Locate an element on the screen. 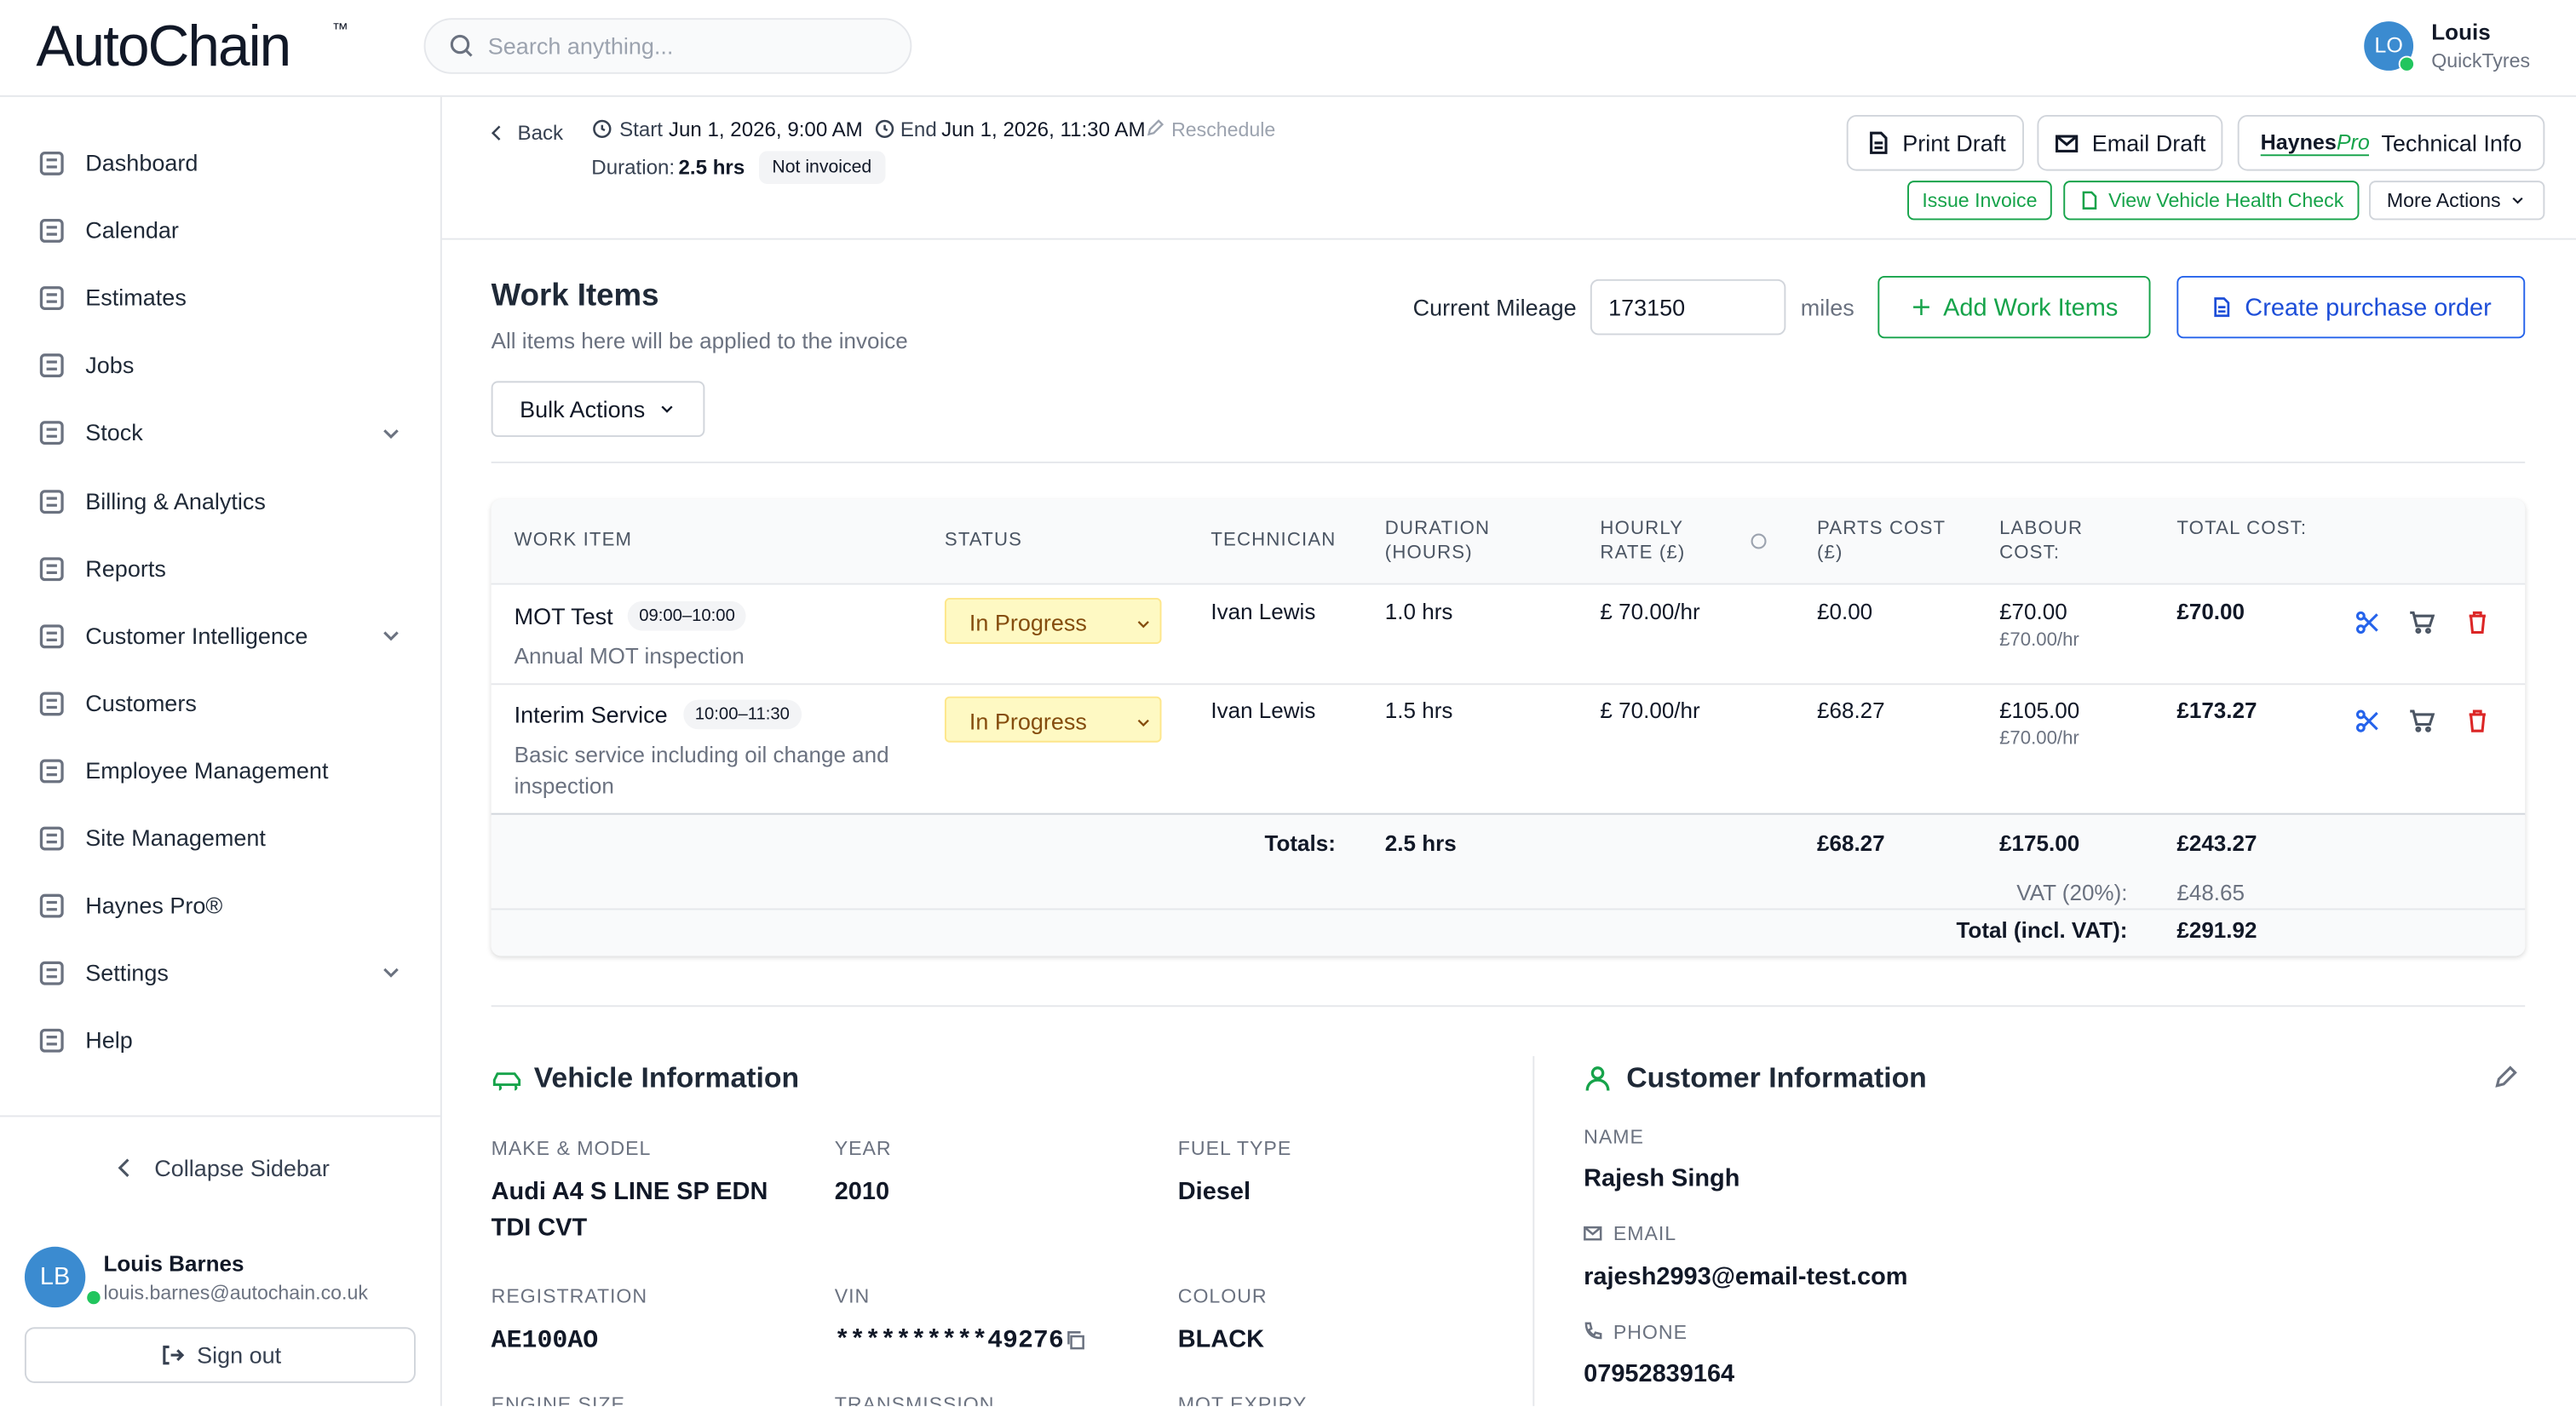 The height and width of the screenshot is (1407, 2576). reschedule: Reschedule is located at coordinates (1223, 129).